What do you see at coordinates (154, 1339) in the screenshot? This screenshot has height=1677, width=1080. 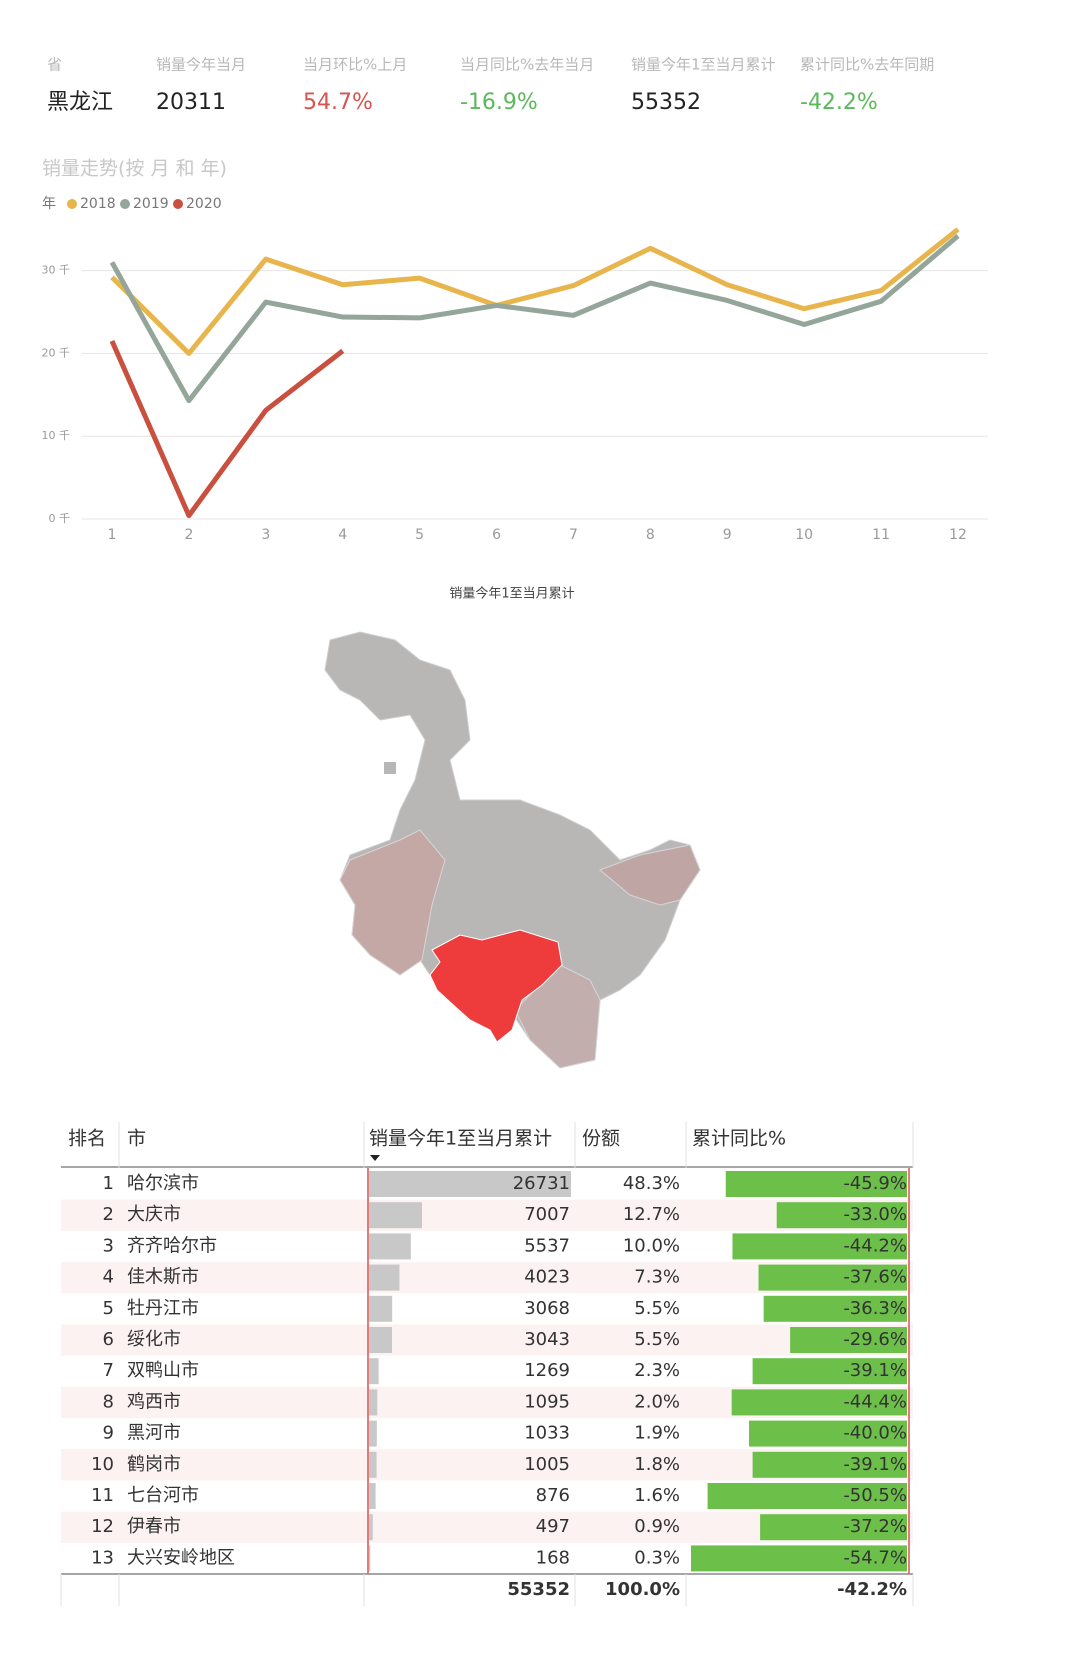 I see `city: 绥化市` at bounding box center [154, 1339].